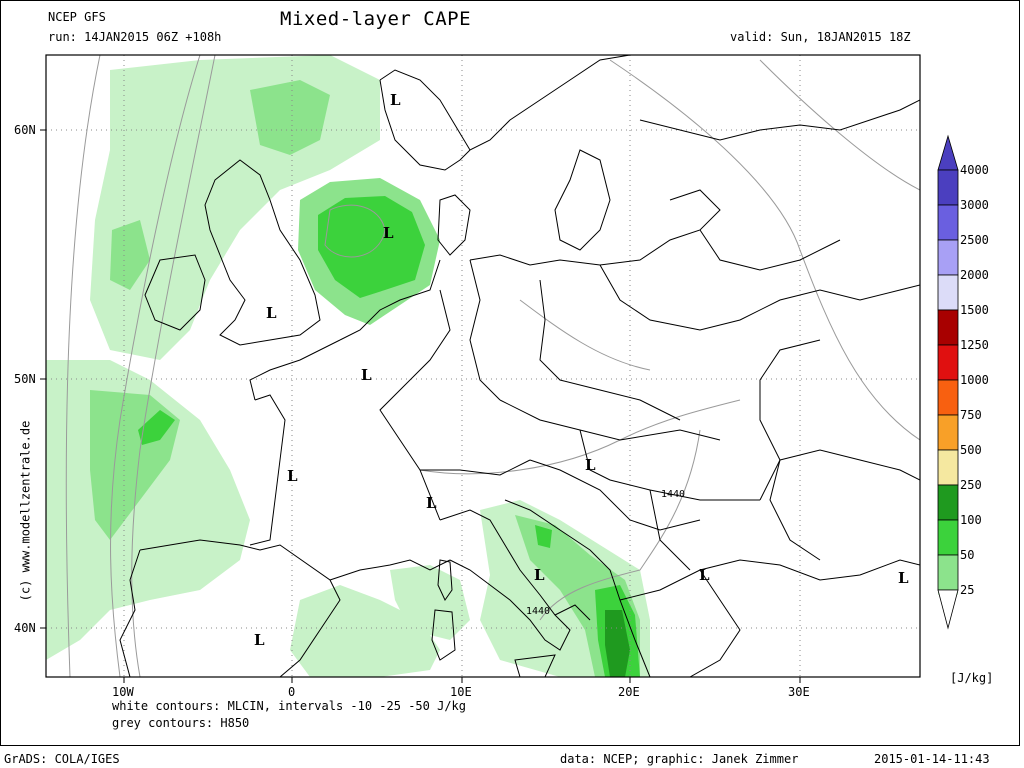  Describe the element at coordinates (605, 553) in the screenshot. I see `h850-labels: 1440 1440` at that location.